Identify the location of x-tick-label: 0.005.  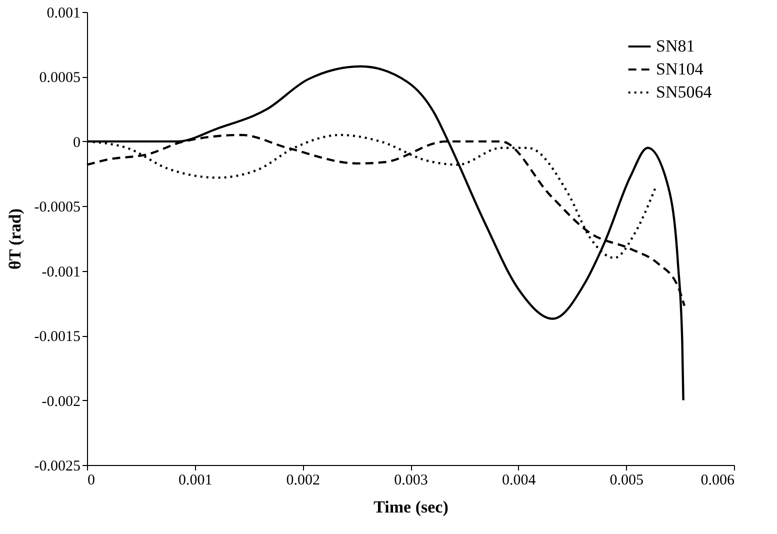
(627, 480).